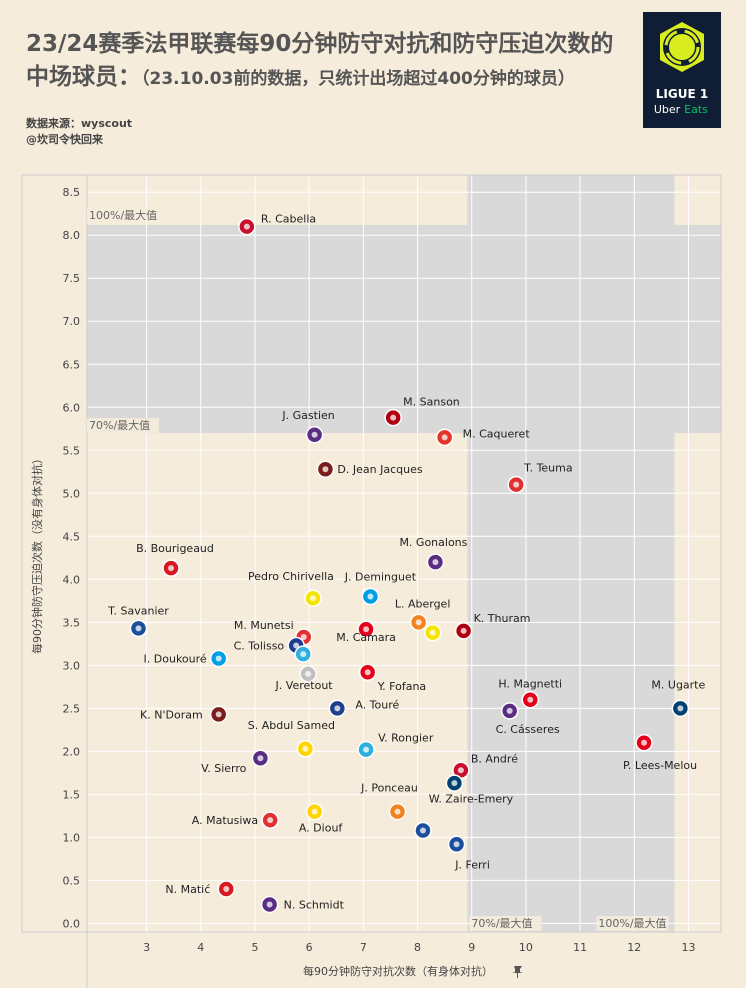 This screenshot has height=988, width=746. Describe the element at coordinates (175, 548) in the screenshot. I see `point-label: B. Bourigeaud` at that location.